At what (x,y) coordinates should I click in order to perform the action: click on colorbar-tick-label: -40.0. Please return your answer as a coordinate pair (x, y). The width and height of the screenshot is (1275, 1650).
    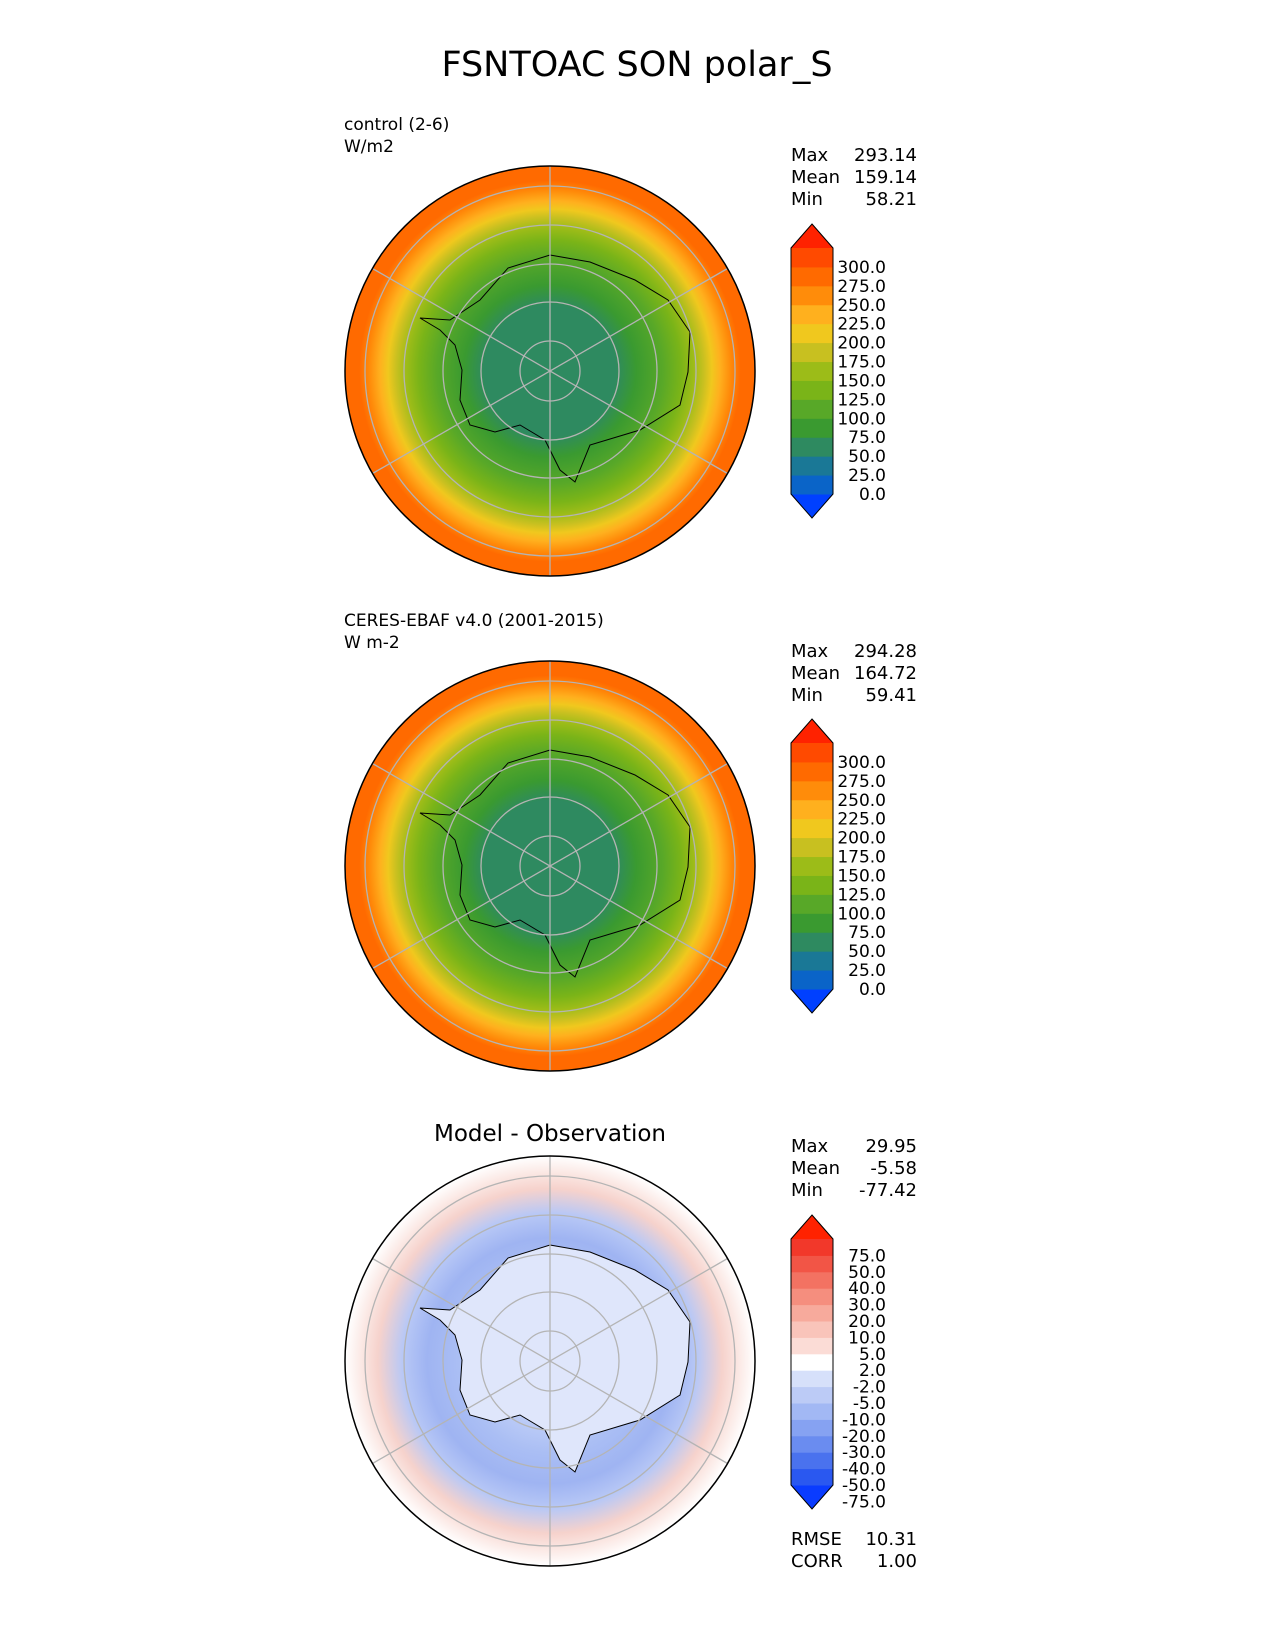
    Looking at the image, I should click on (864, 1470).